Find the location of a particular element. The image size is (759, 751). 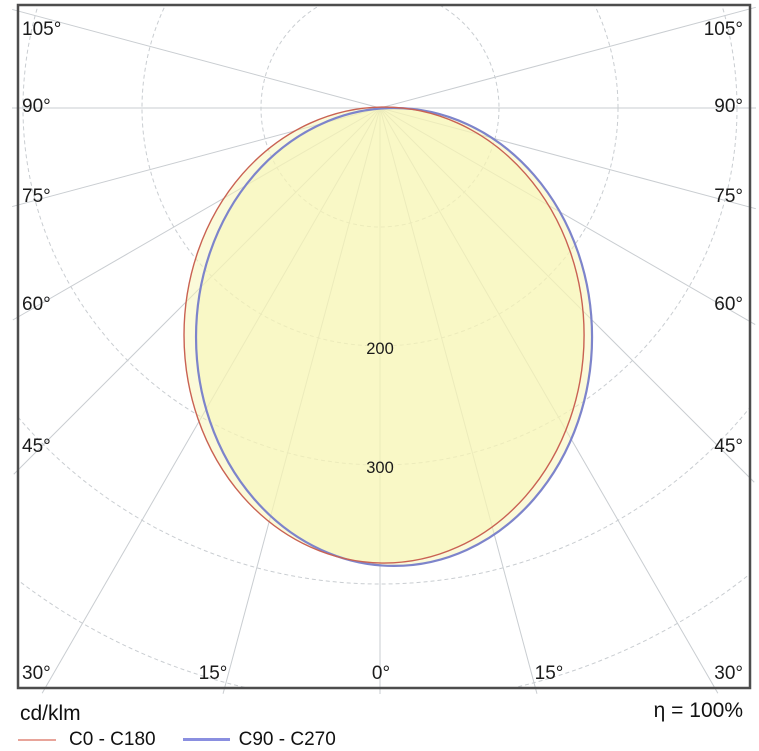

angle-label-right-30°: 30° is located at coordinates (728, 673).